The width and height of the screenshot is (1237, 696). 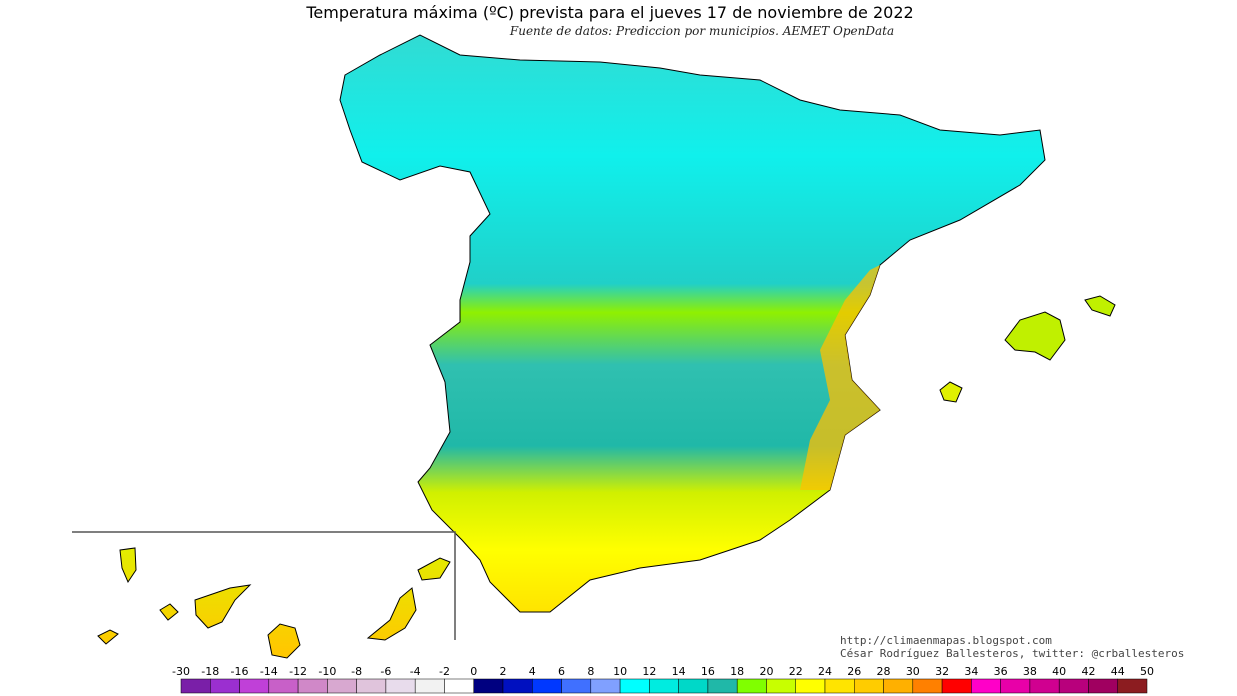 What do you see at coordinates (766, 671) in the screenshot?
I see `colorbar-tick-label: 20` at bounding box center [766, 671].